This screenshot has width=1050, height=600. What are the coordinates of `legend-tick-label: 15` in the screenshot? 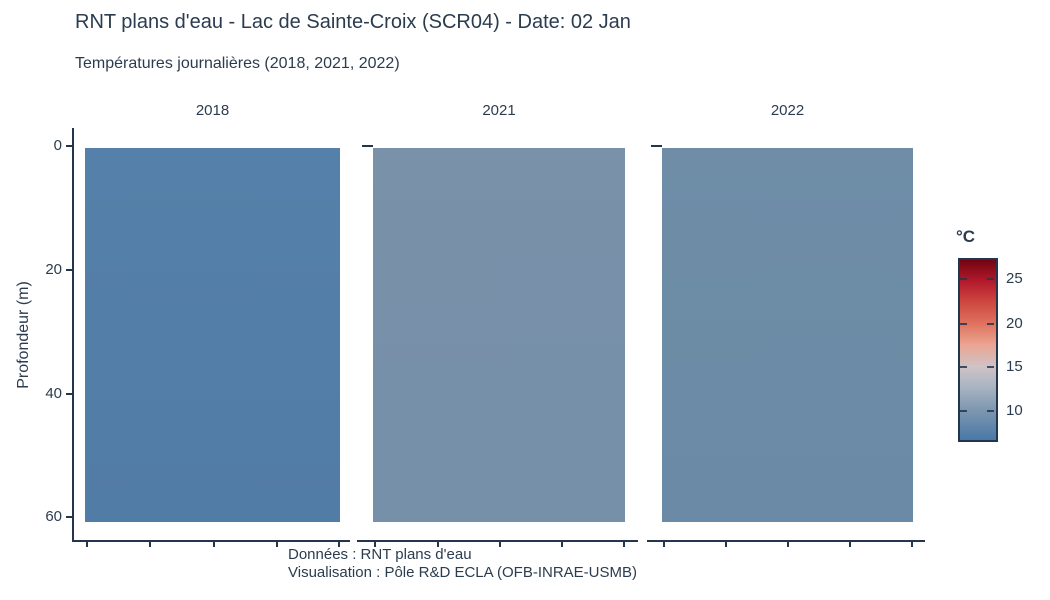 It's located at (1014, 366).